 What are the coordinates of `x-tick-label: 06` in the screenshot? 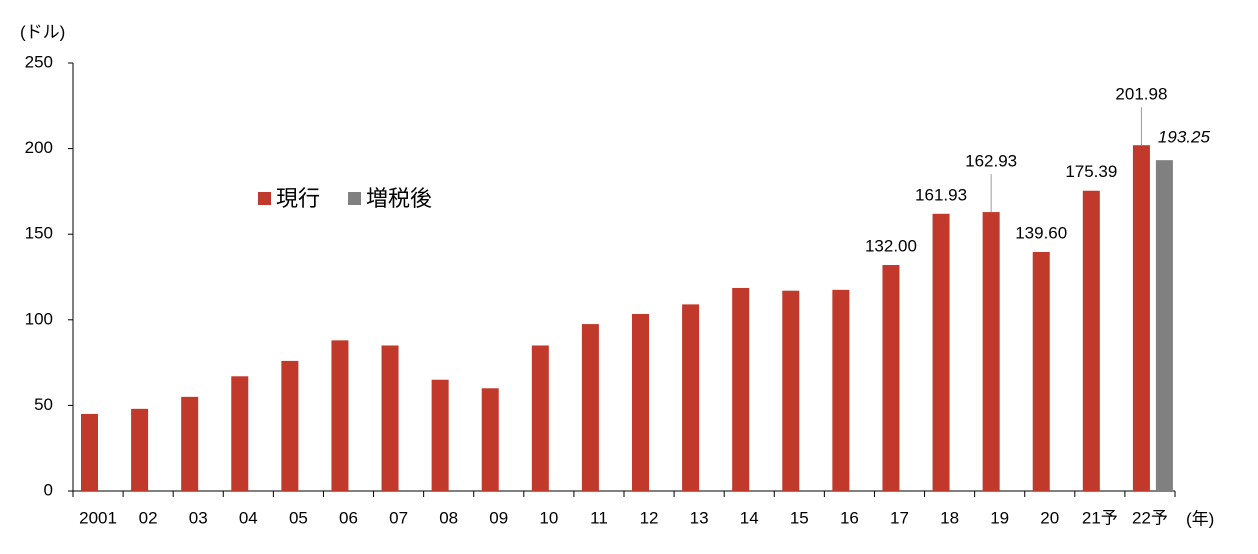 It's located at (348, 517).